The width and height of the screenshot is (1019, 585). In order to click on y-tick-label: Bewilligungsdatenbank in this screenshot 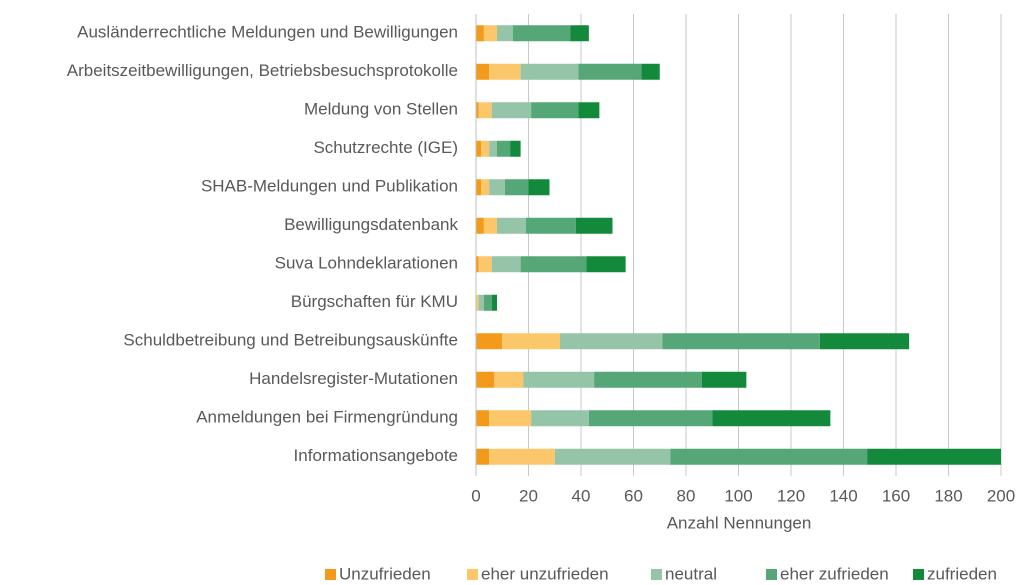, I will do `click(371, 224)`.